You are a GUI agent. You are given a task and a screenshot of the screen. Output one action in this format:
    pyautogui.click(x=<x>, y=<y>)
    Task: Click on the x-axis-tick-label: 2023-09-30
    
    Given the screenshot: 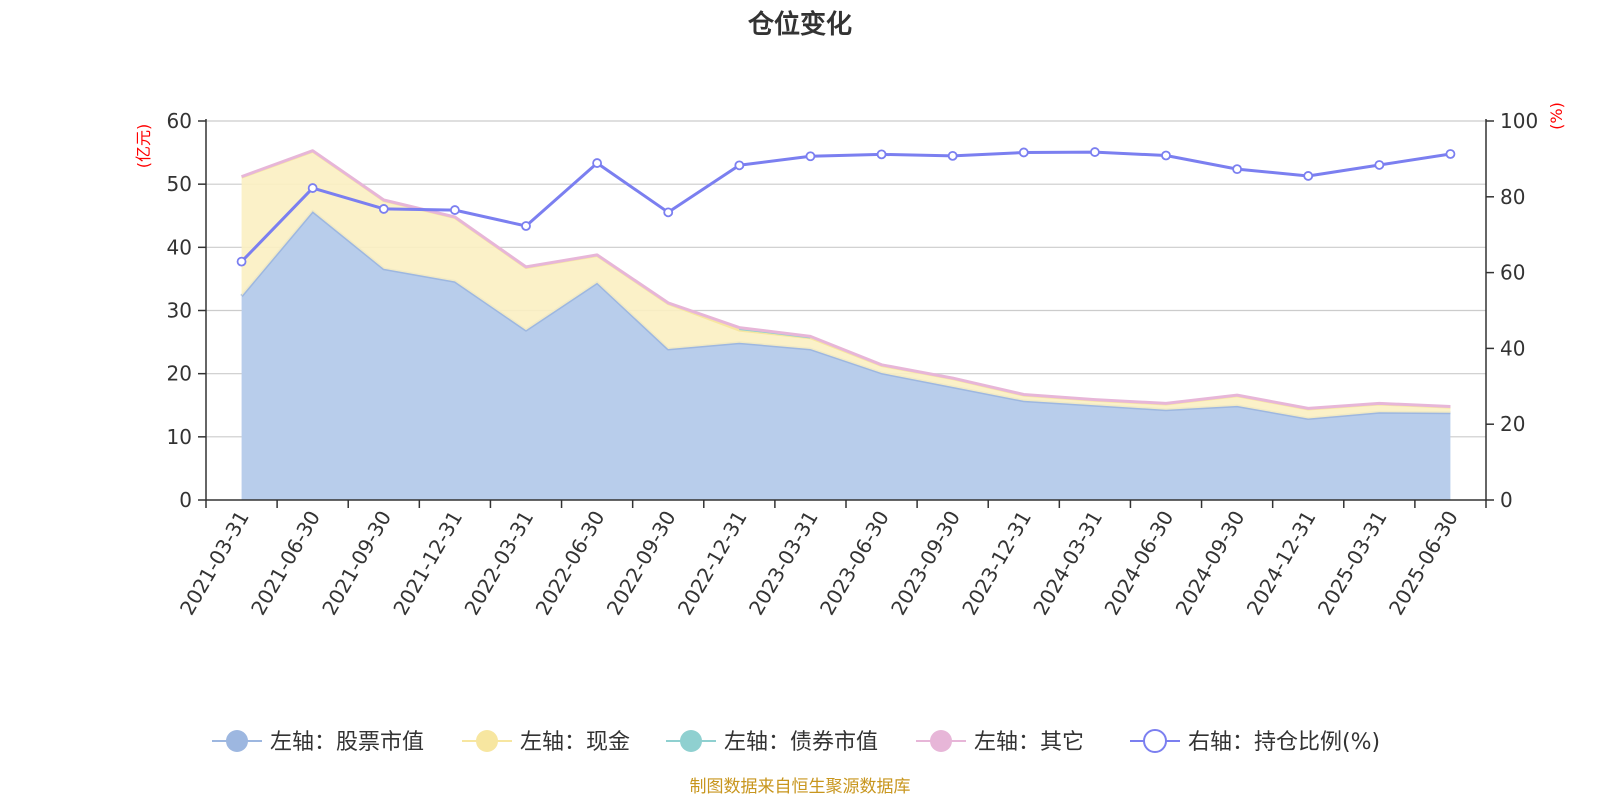 What is the action you would take?
    pyautogui.click(x=925, y=563)
    